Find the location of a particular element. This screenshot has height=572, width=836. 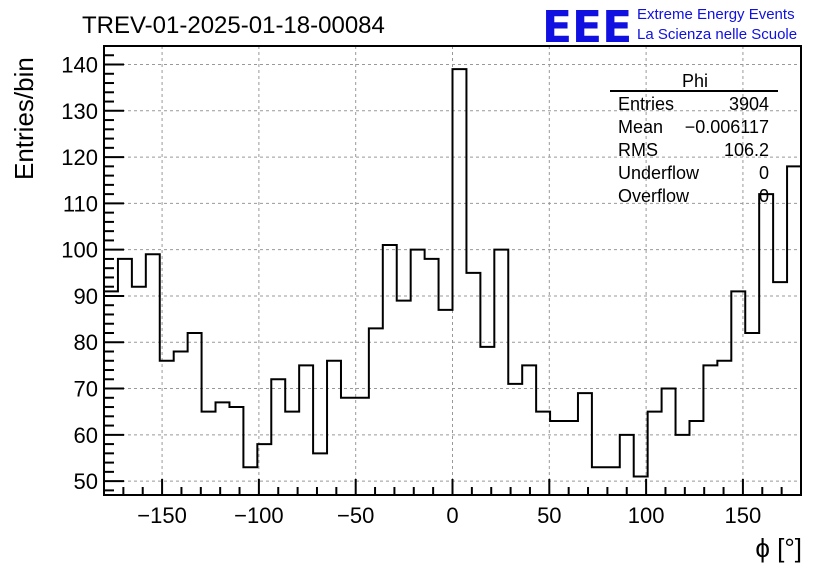

y-tick-label-9: 140 is located at coordinates (79, 65).